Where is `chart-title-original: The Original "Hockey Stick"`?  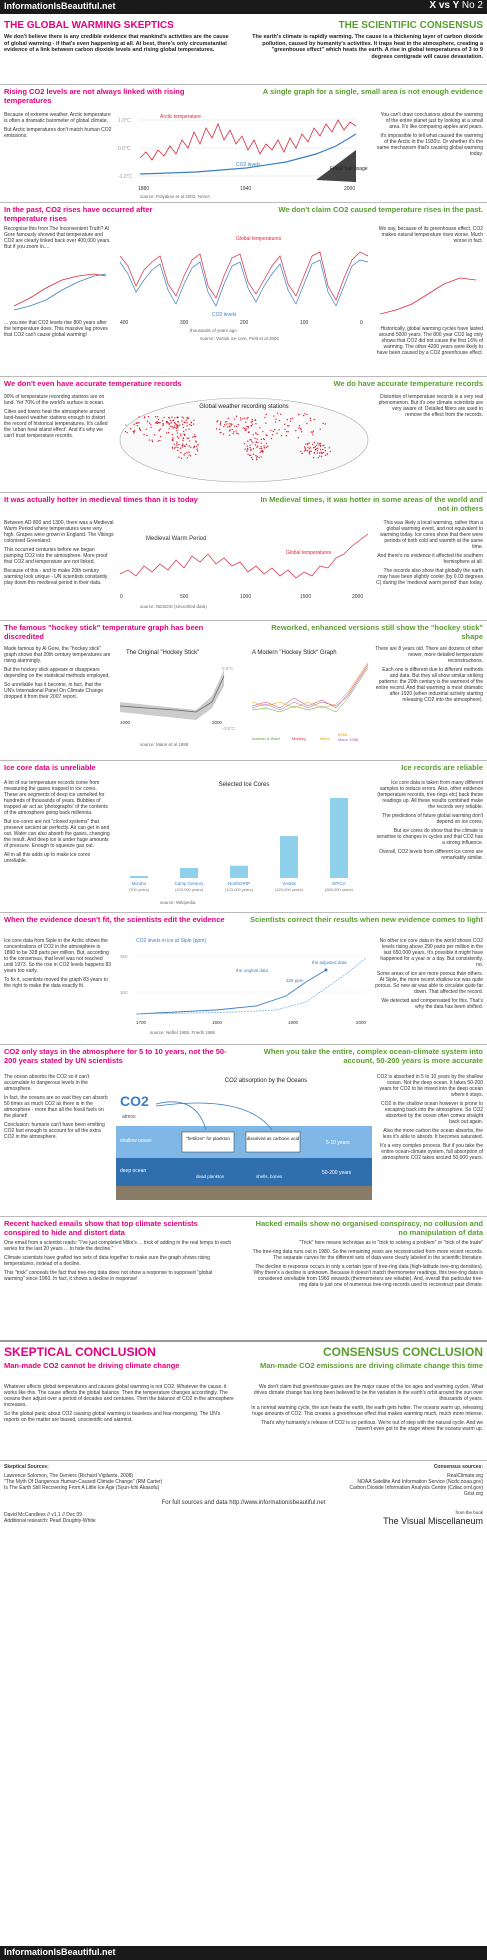 chart-title-original: The Original "Hockey Stick" is located at coordinates (162, 653).